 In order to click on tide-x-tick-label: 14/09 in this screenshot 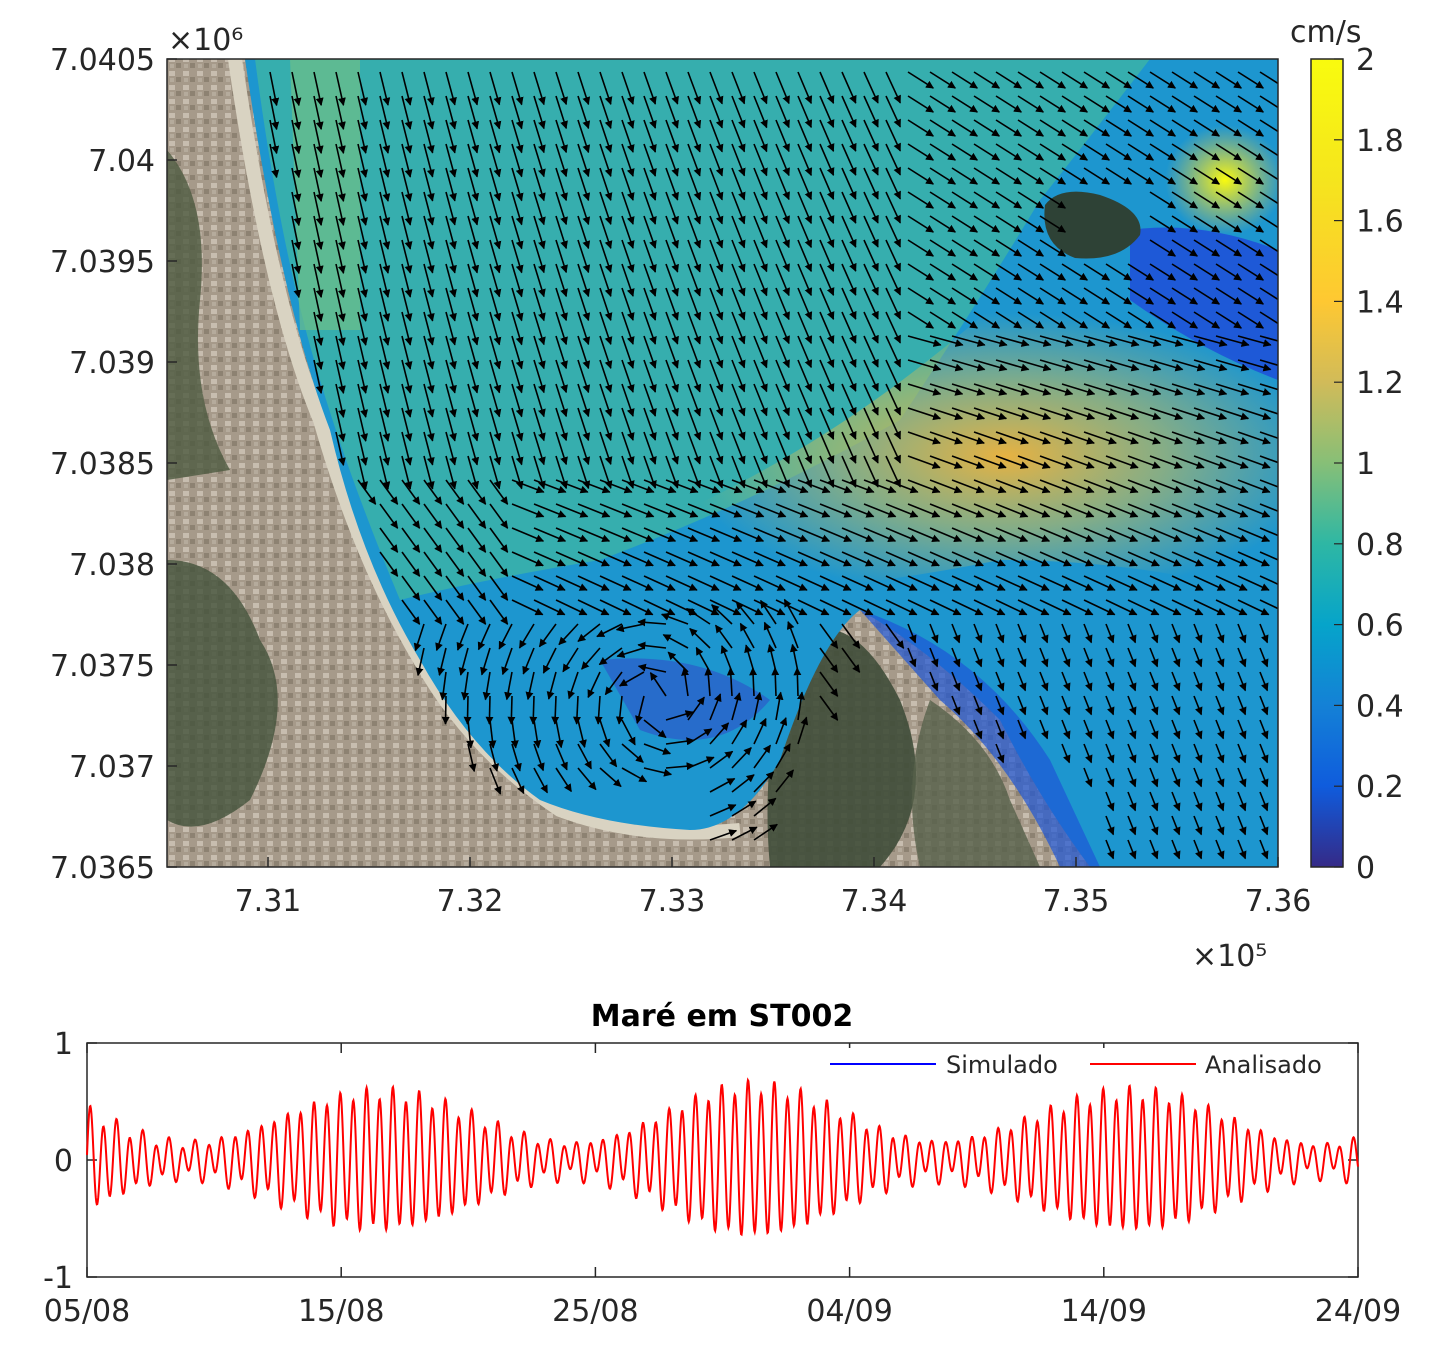, I will do `click(1104, 1311)`.